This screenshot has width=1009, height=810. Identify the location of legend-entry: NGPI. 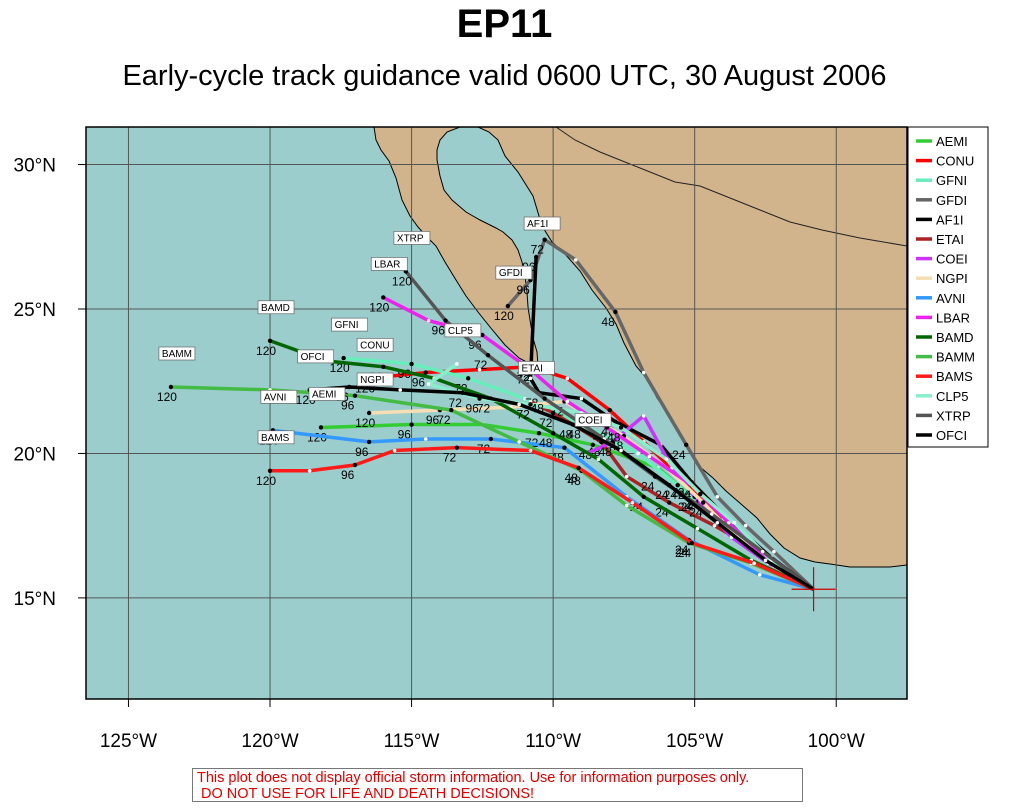
(952, 278).